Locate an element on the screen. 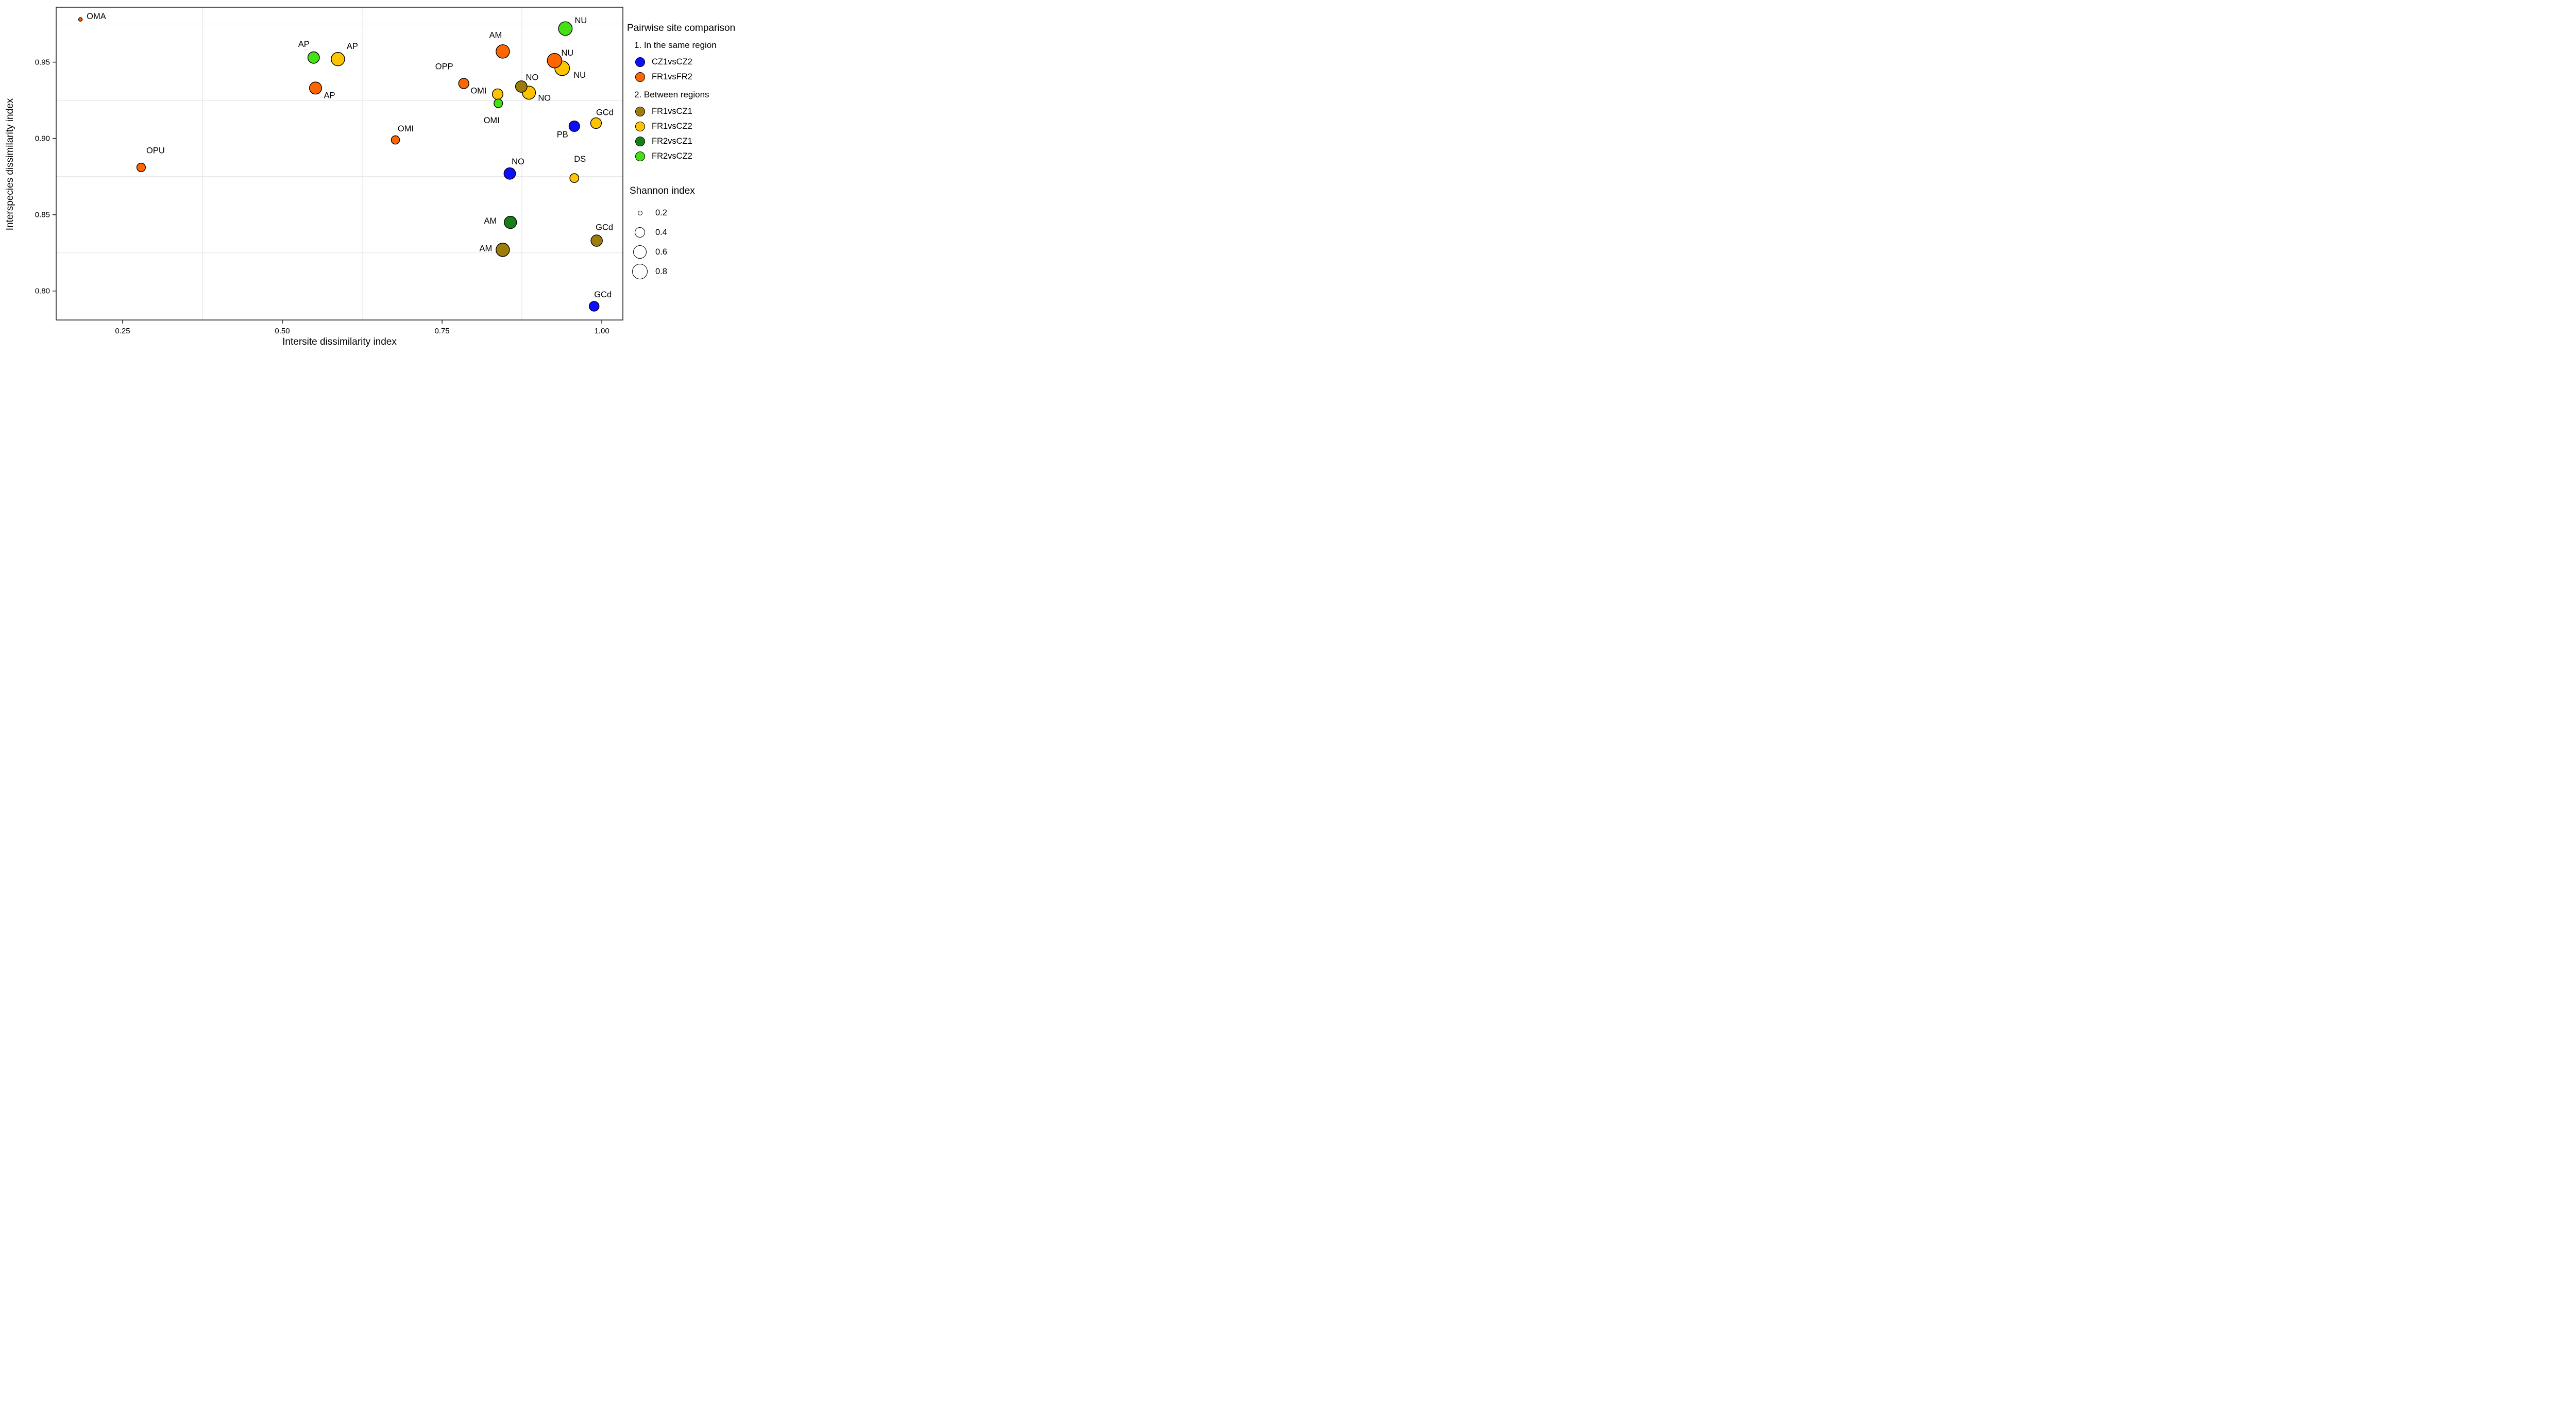  legend-item-FR2vsCZ1: FR2vsCZ1 is located at coordinates (690, 142).